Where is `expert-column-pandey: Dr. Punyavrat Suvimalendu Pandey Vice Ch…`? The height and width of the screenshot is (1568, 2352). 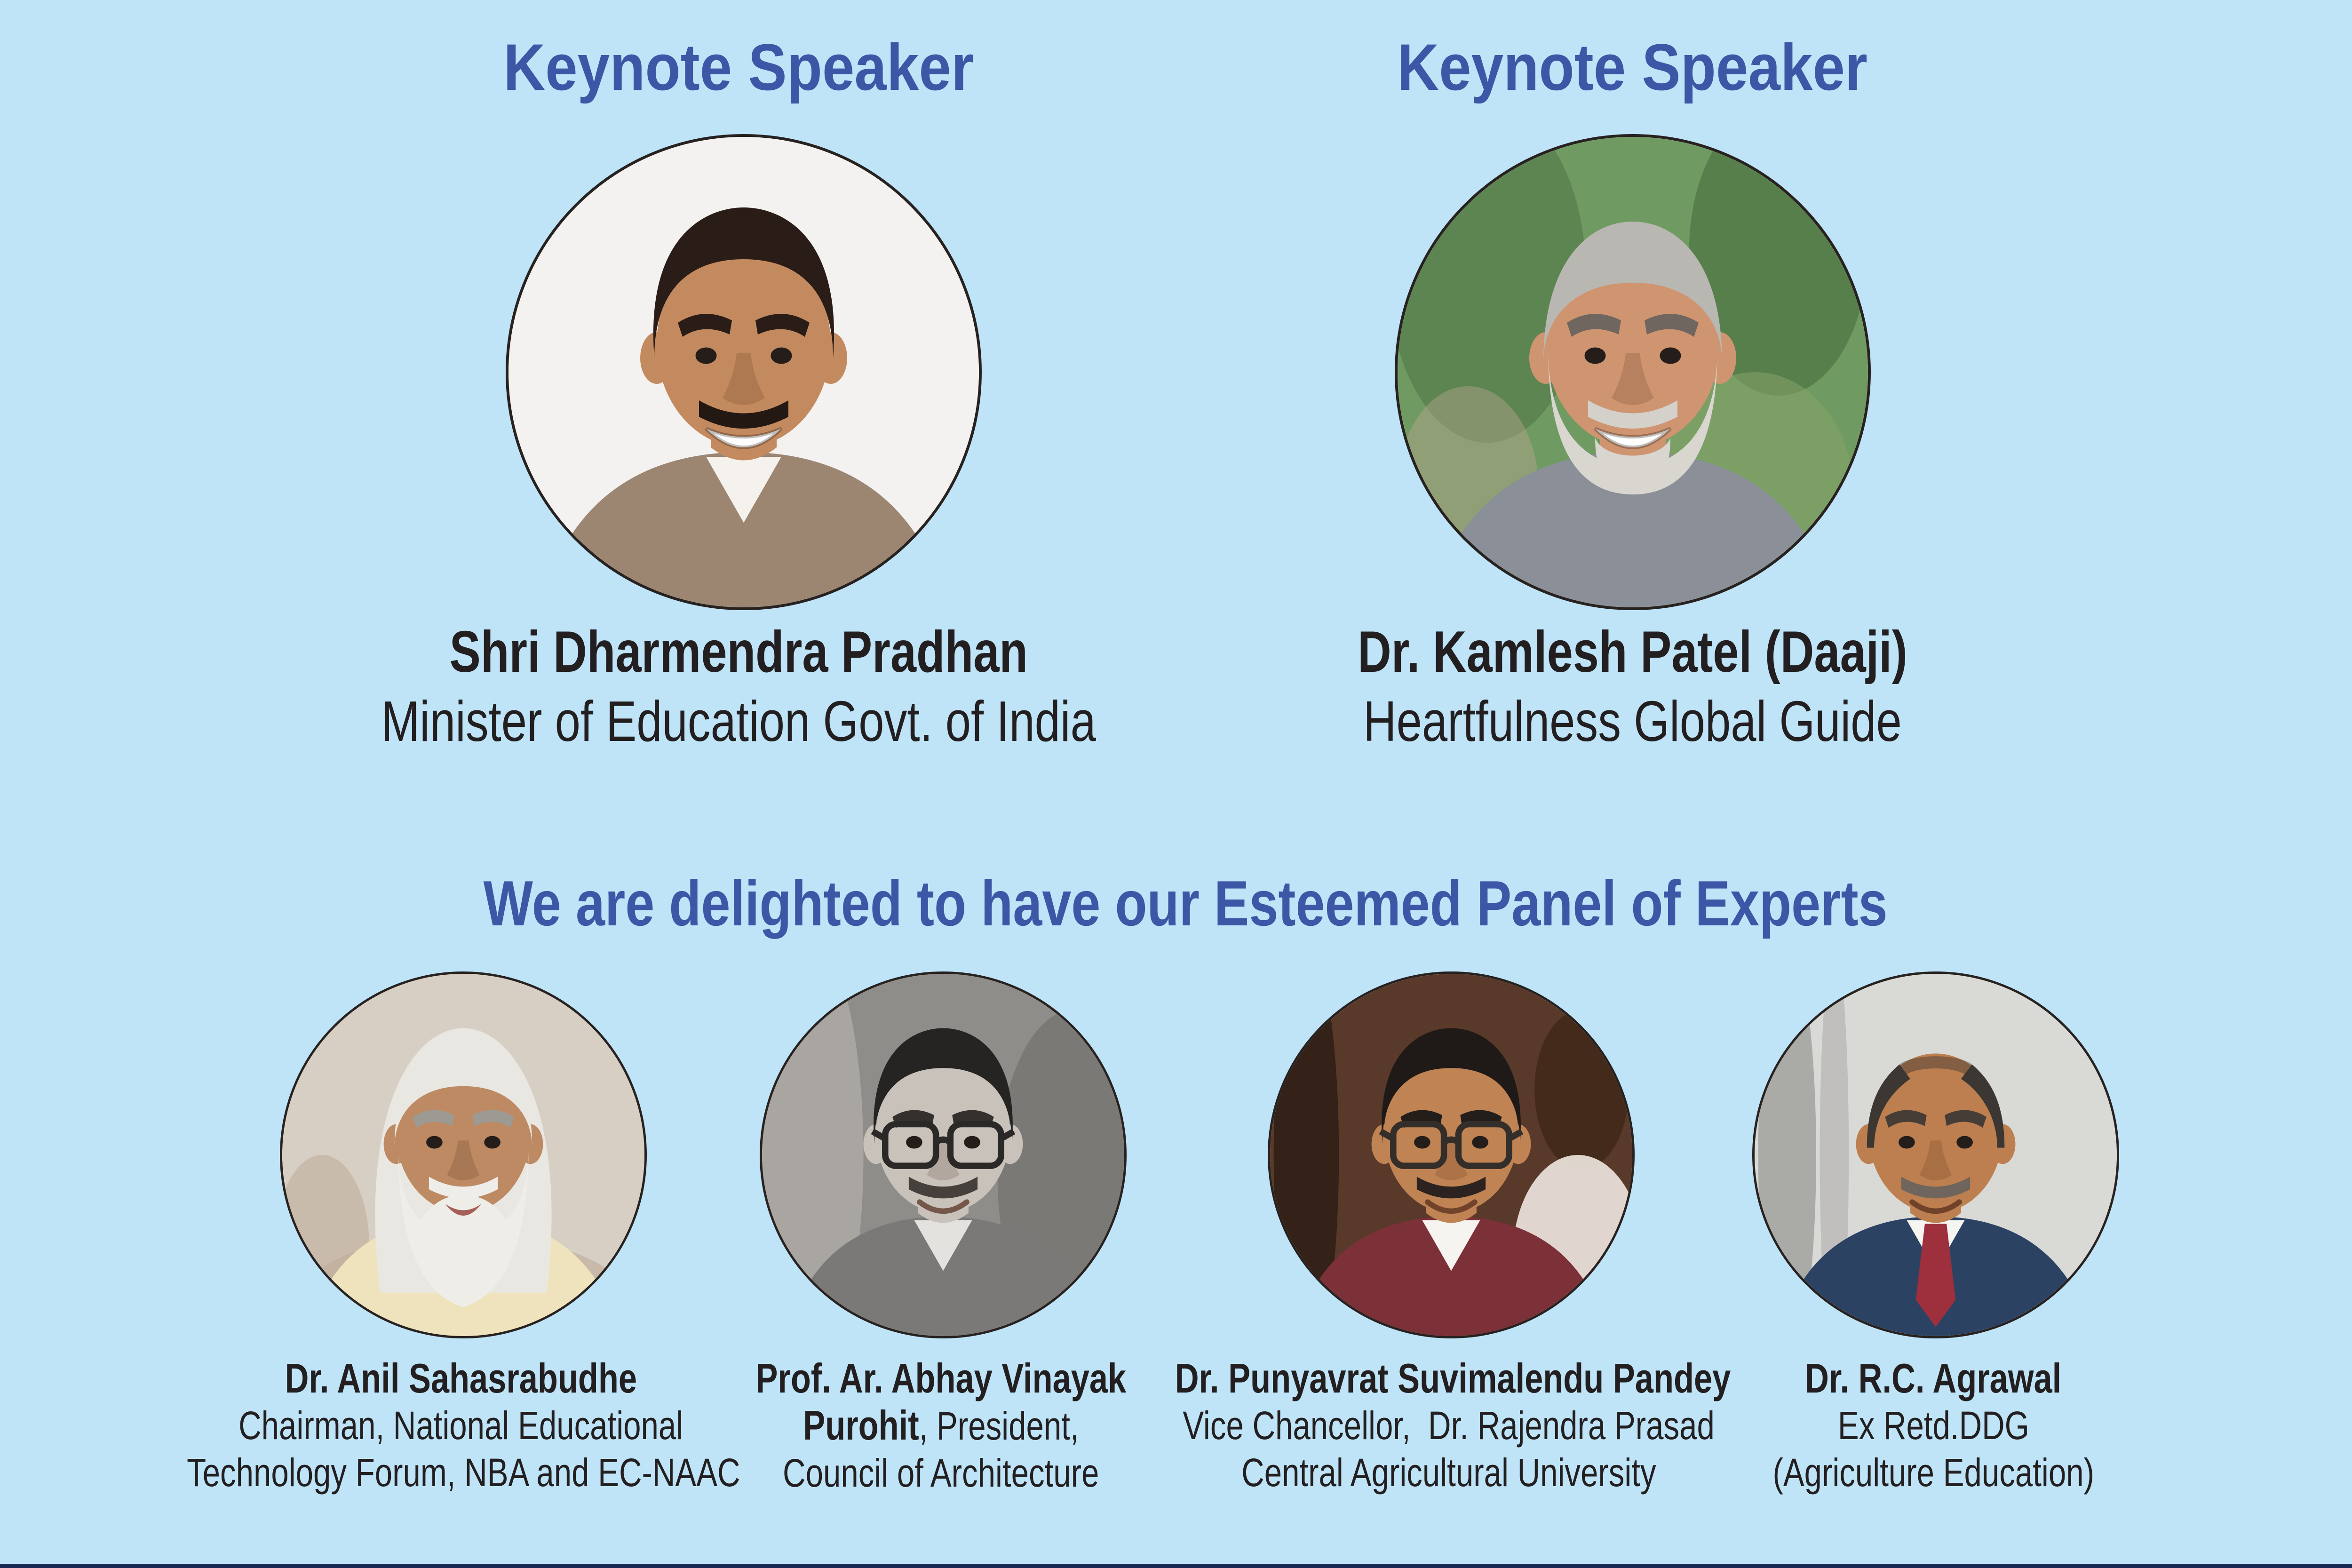 expert-column-pandey: Dr. Punyavrat Suvimalendu Pandey Vice Ch… is located at coordinates (1449, 1253).